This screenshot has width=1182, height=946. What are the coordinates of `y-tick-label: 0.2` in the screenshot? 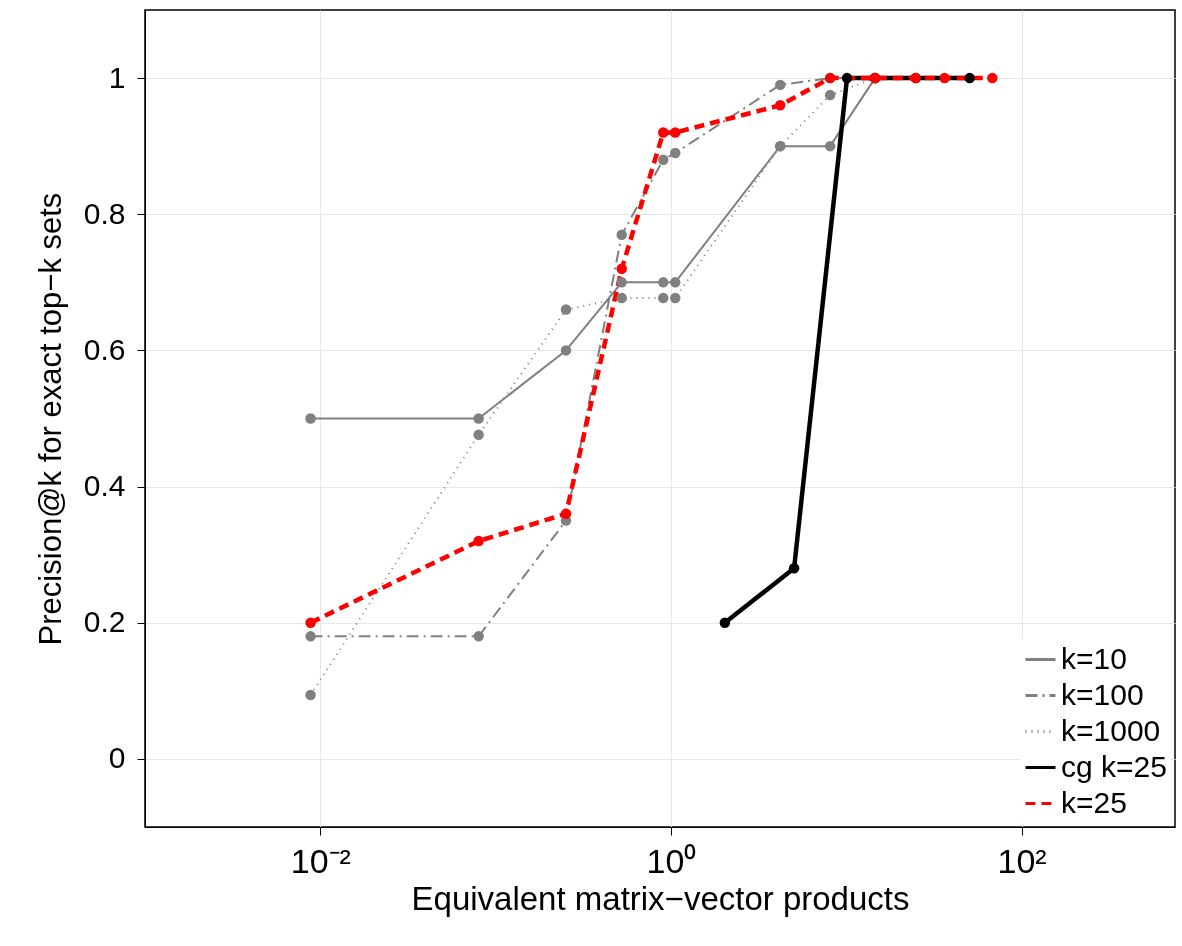 It's located at (104, 622).